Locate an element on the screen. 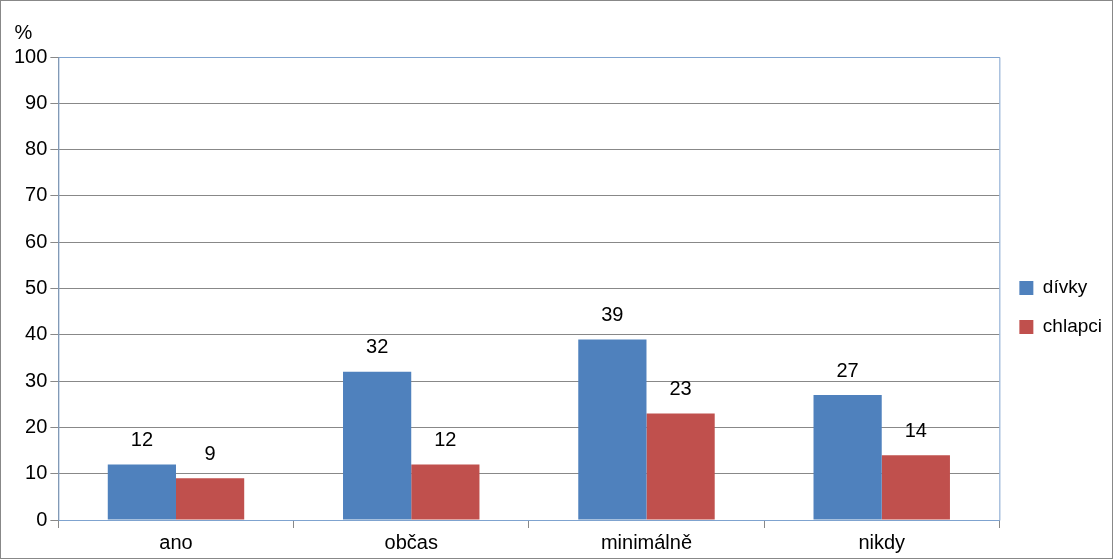 The width and height of the screenshot is (1113, 559). data-label: 32 is located at coordinates (377, 346).